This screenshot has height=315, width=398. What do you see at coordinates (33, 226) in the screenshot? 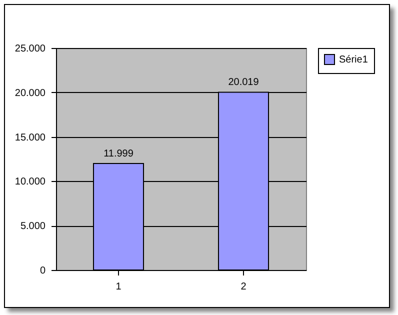
I see `y-tick-label: 5.000` at bounding box center [33, 226].